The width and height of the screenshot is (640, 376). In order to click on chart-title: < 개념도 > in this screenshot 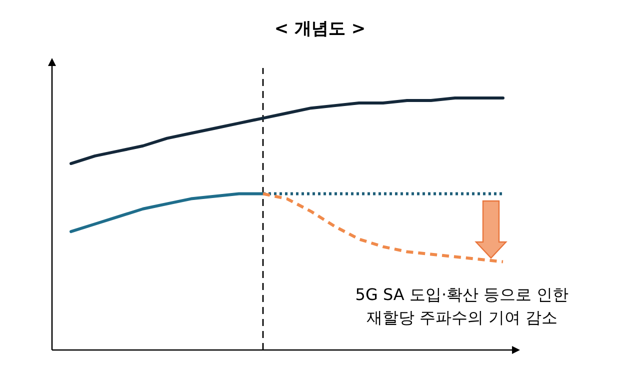, I will do `click(320, 29)`.